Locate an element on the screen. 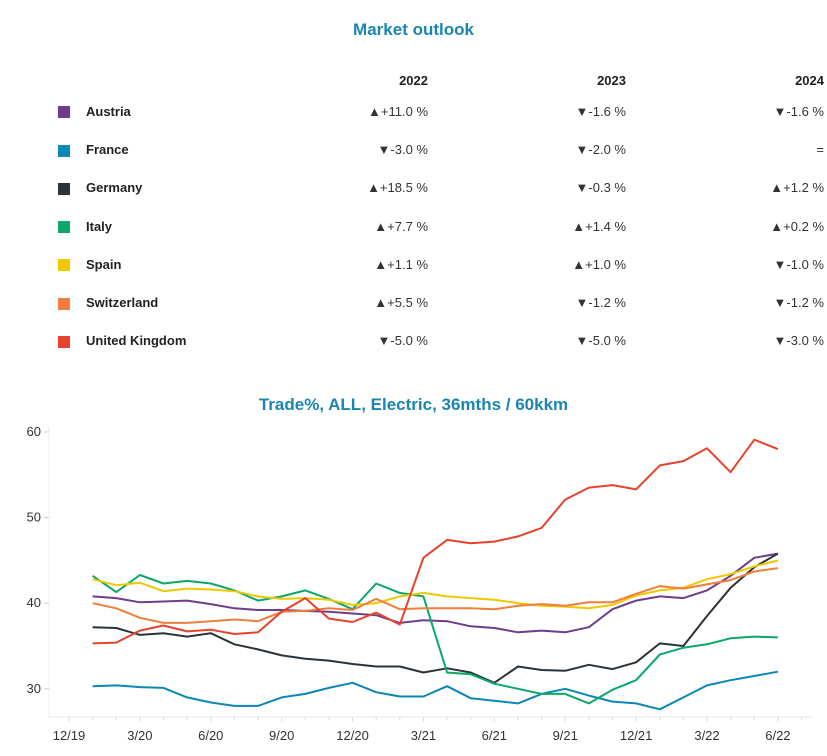 The width and height of the screenshot is (827, 756). x-tick-label: 9/20 is located at coordinates (281, 735).